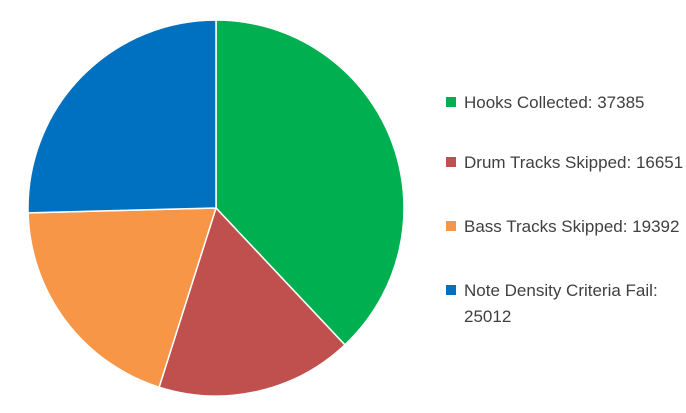 Image resolution: width=686 pixels, height=413 pixels. I want to click on legend-item-hooks-collected: Hooks Collected: 37385, so click(565, 103).